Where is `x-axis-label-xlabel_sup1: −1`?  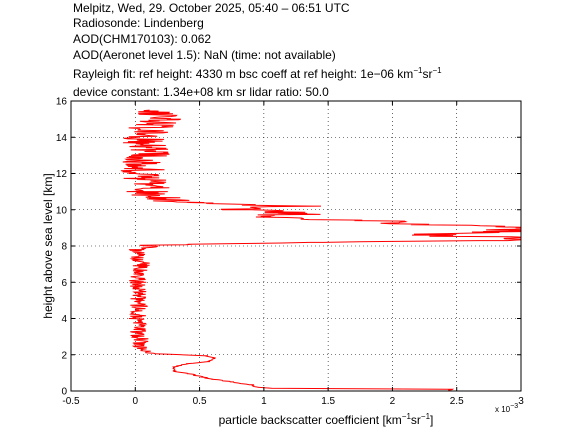
x-axis-label-xlabel_sup1: −1 is located at coordinates (407, 416).